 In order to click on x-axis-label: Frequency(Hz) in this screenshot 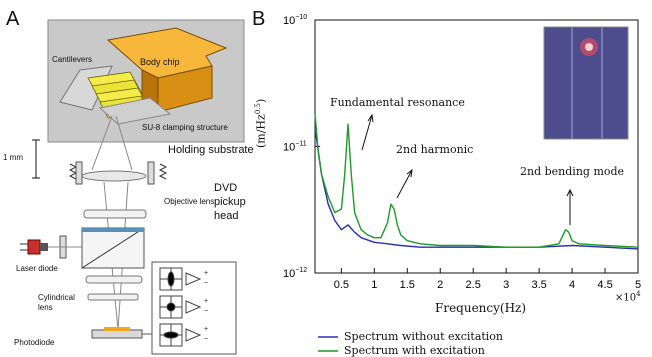, I will do `click(481, 308)`.